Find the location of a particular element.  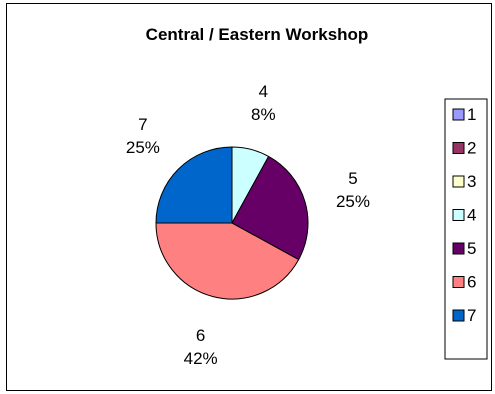

legend-label-6: 6 is located at coordinates (471, 282).